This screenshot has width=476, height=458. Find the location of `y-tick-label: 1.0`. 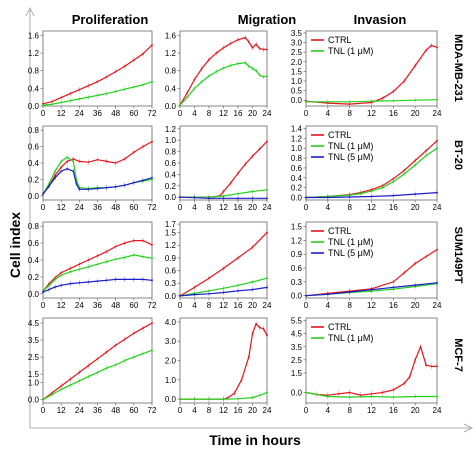

y-tick-label: 1.0 is located at coordinates (171, 380).